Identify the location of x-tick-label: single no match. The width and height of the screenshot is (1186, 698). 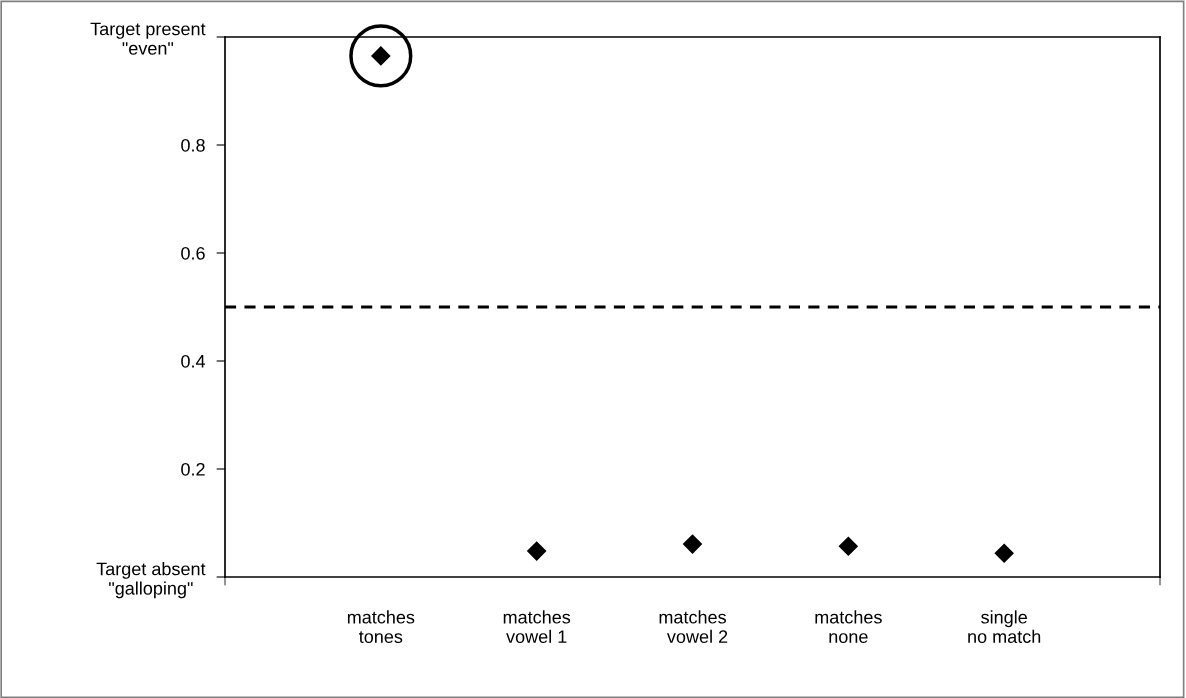
(1004, 627).